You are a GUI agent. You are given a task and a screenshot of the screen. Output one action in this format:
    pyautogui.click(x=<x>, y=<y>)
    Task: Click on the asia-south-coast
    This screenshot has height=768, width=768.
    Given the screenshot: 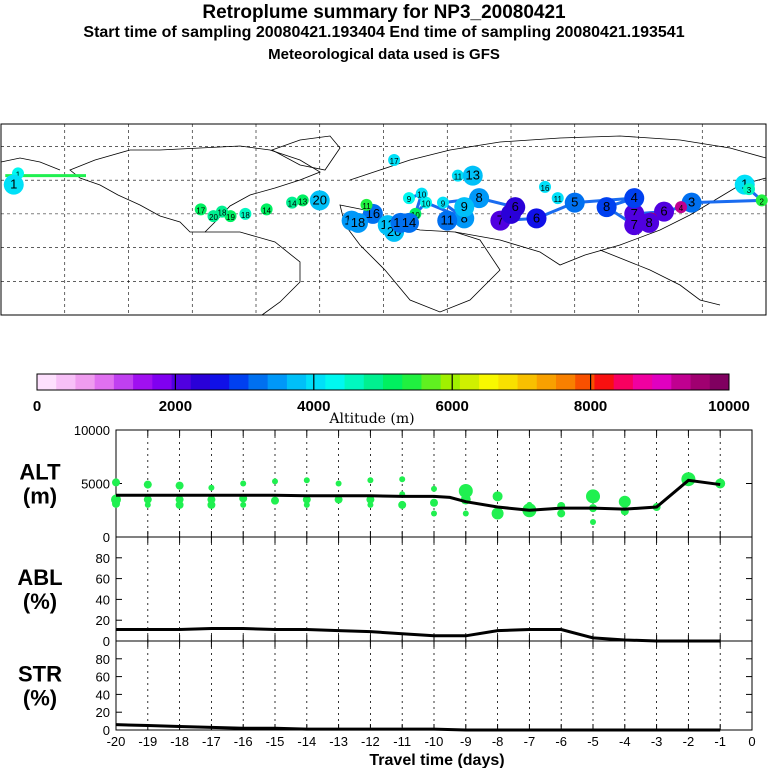 What is the action you would take?
    pyautogui.click(x=610, y=221)
    